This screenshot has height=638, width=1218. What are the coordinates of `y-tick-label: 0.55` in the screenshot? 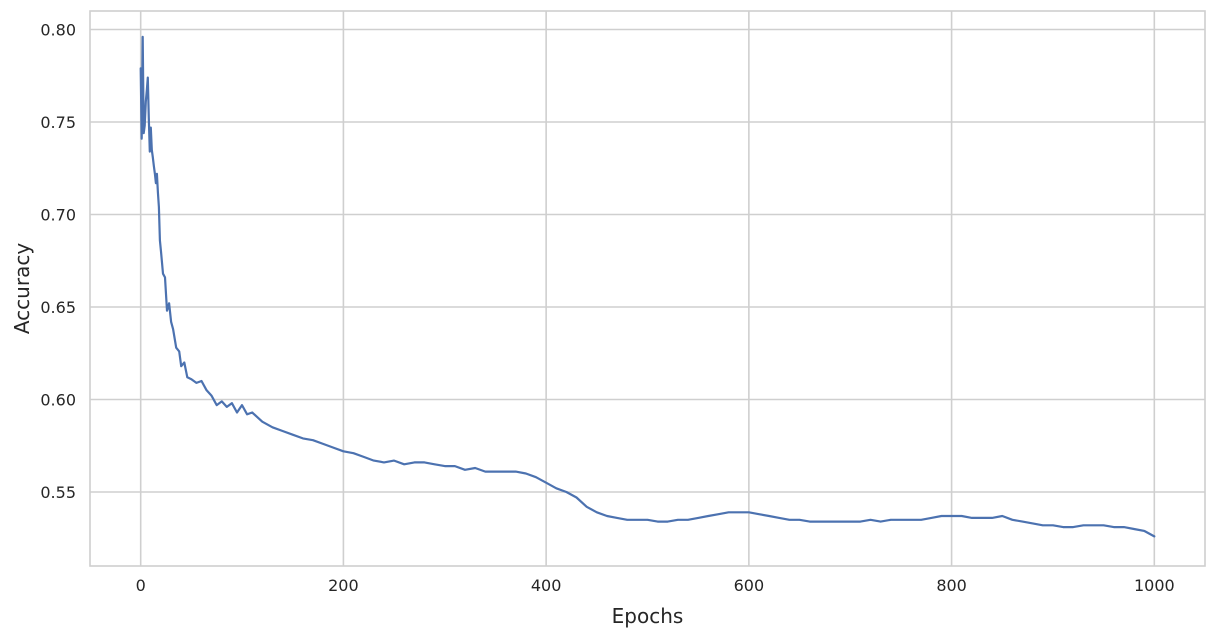 It's located at (58, 492).